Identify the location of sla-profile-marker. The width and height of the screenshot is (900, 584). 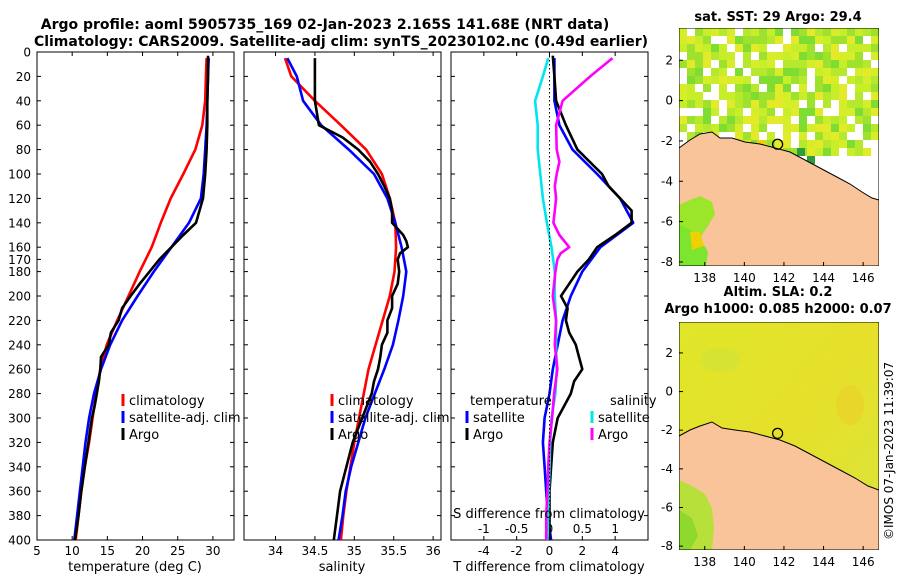
(777, 433).